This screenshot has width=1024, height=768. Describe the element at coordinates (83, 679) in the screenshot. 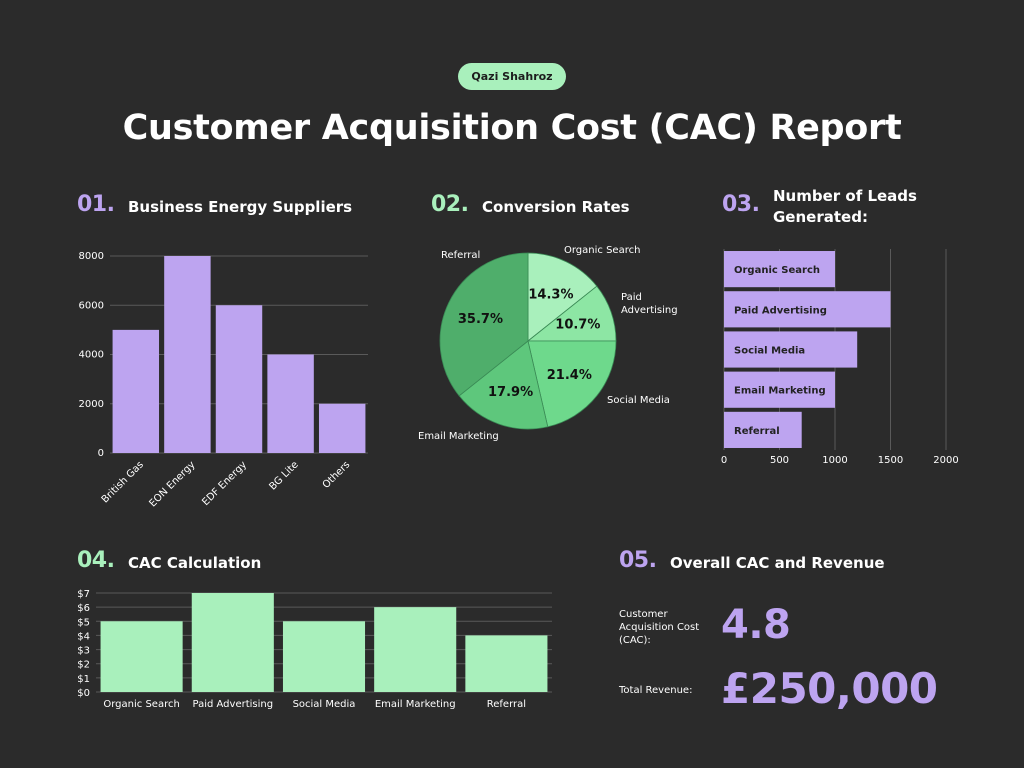

I see `y-tick-label: $1` at that location.